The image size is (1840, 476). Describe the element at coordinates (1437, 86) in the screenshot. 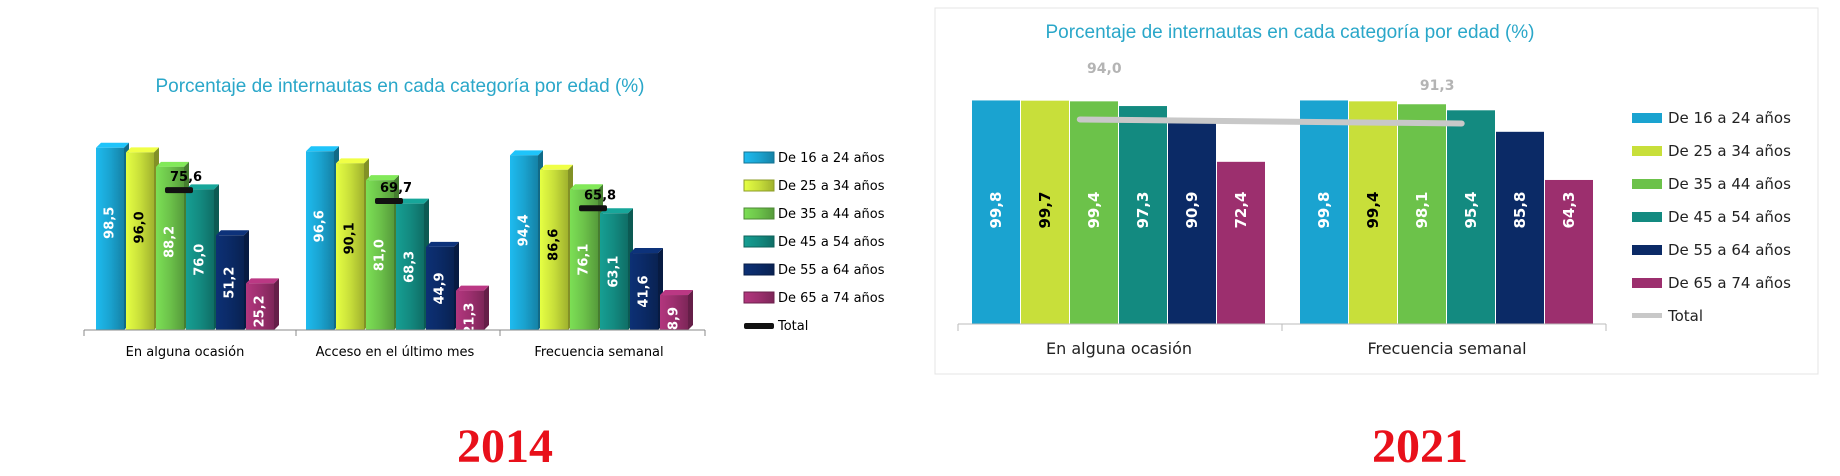

I see `total-label: 91,3` at that location.